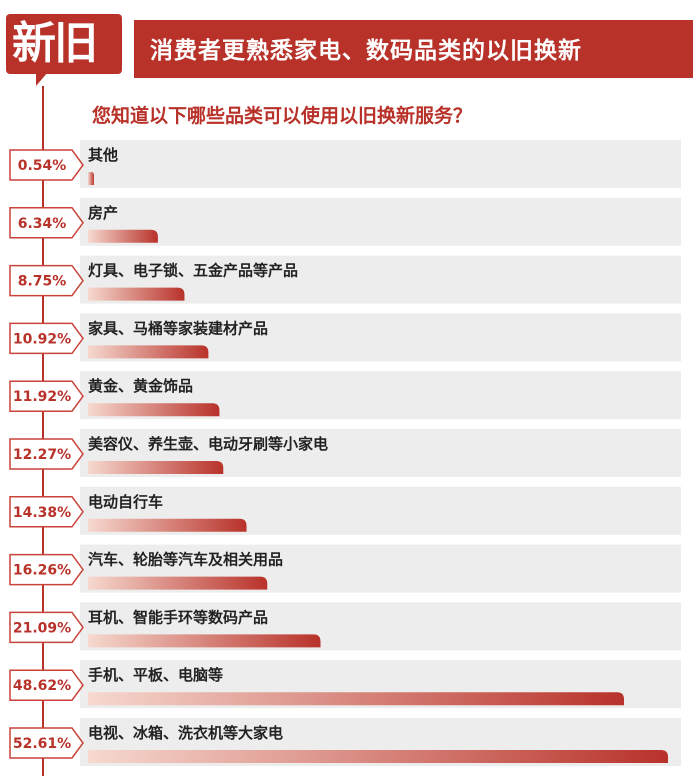 The width and height of the screenshot is (693, 776). What do you see at coordinates (42, 455) in the screenshot?
I see `value-label: 12.27%` at bounding box center [42, 455].